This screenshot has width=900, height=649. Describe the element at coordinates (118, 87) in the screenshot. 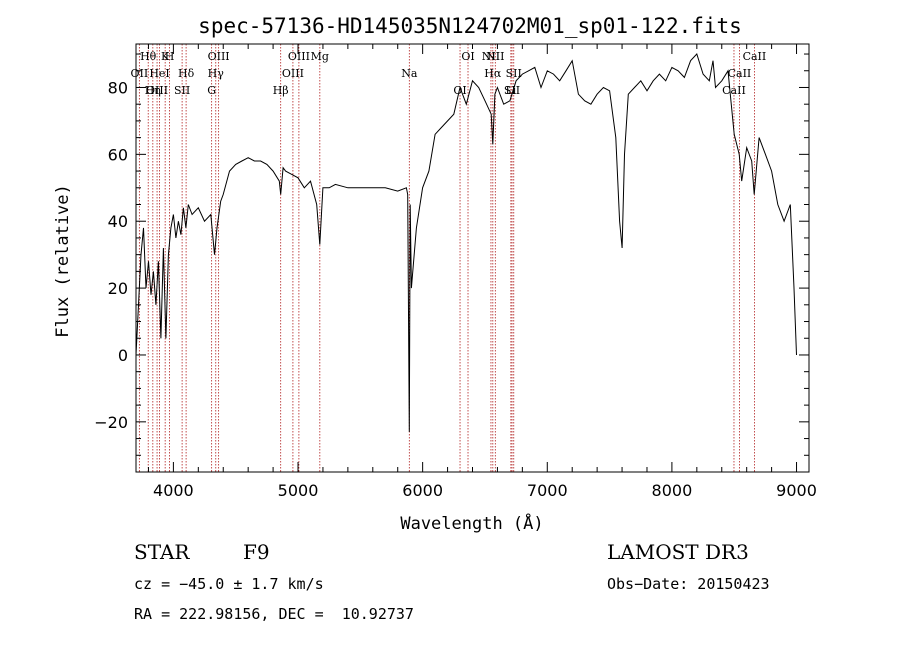

I see `y-tick-label: 80` at that location.